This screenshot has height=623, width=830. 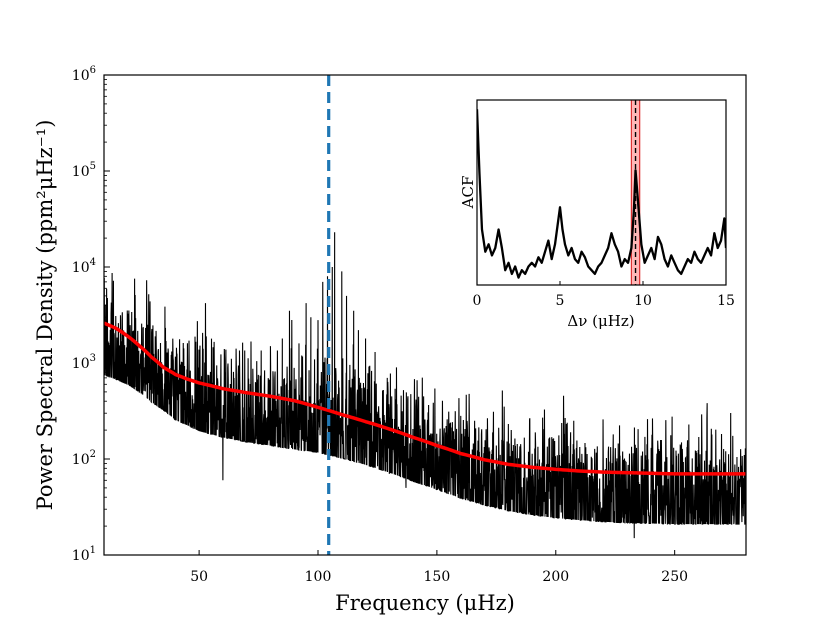 What do you see at coordinates (318, 577) in the screenshot?
I see `x-tick-label: 100` at bounding box center [318, 577].